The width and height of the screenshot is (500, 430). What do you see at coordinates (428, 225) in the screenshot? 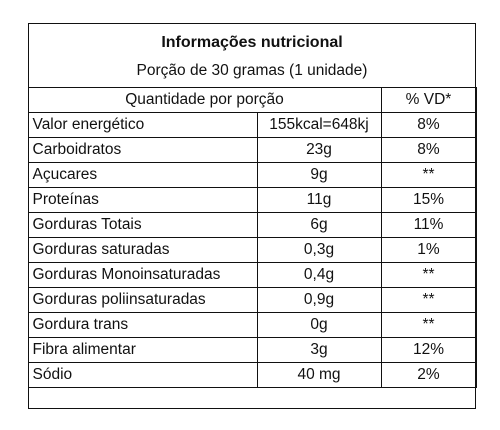
I see `nutrient-daily-value: 11%` at bounding box center [428, 225].